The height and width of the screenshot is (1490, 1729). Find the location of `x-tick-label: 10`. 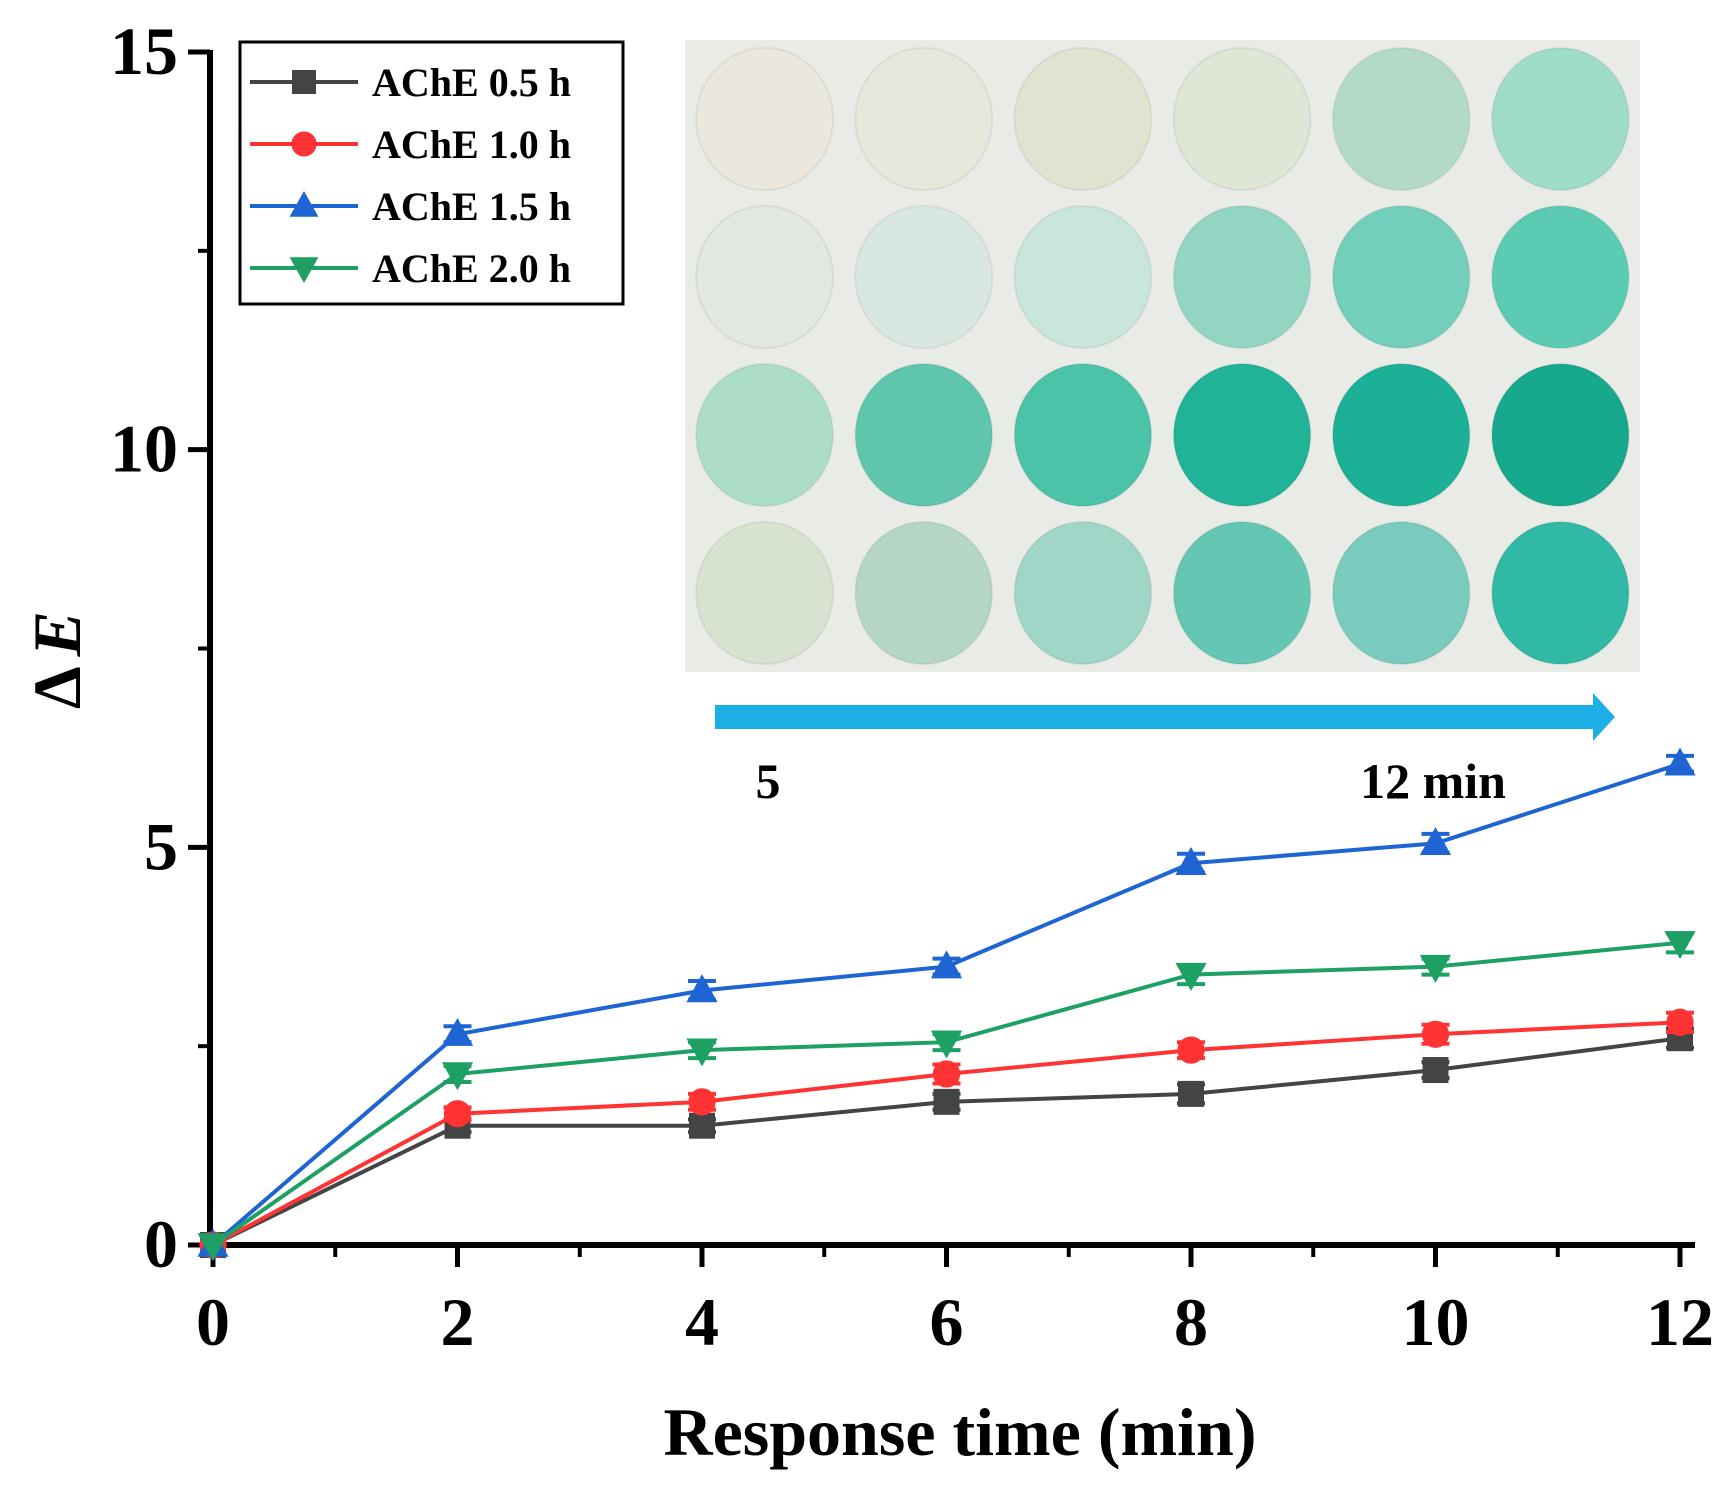

x-tick-label: 10 is located at coordinates (1436, 1322).